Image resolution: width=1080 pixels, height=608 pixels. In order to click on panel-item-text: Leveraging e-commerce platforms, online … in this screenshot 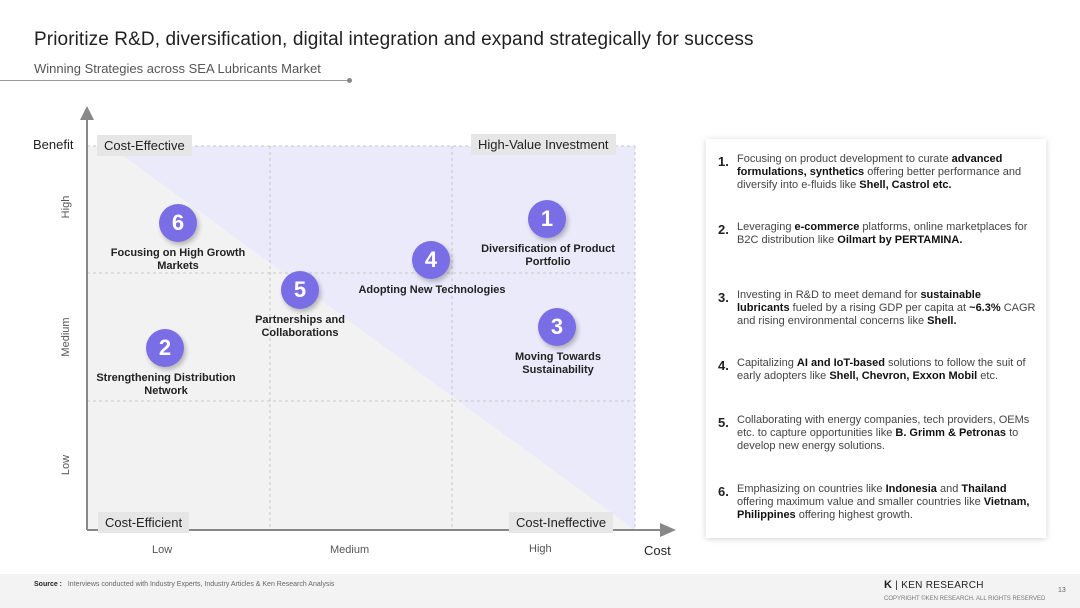, I will do `click(882, 233)`.